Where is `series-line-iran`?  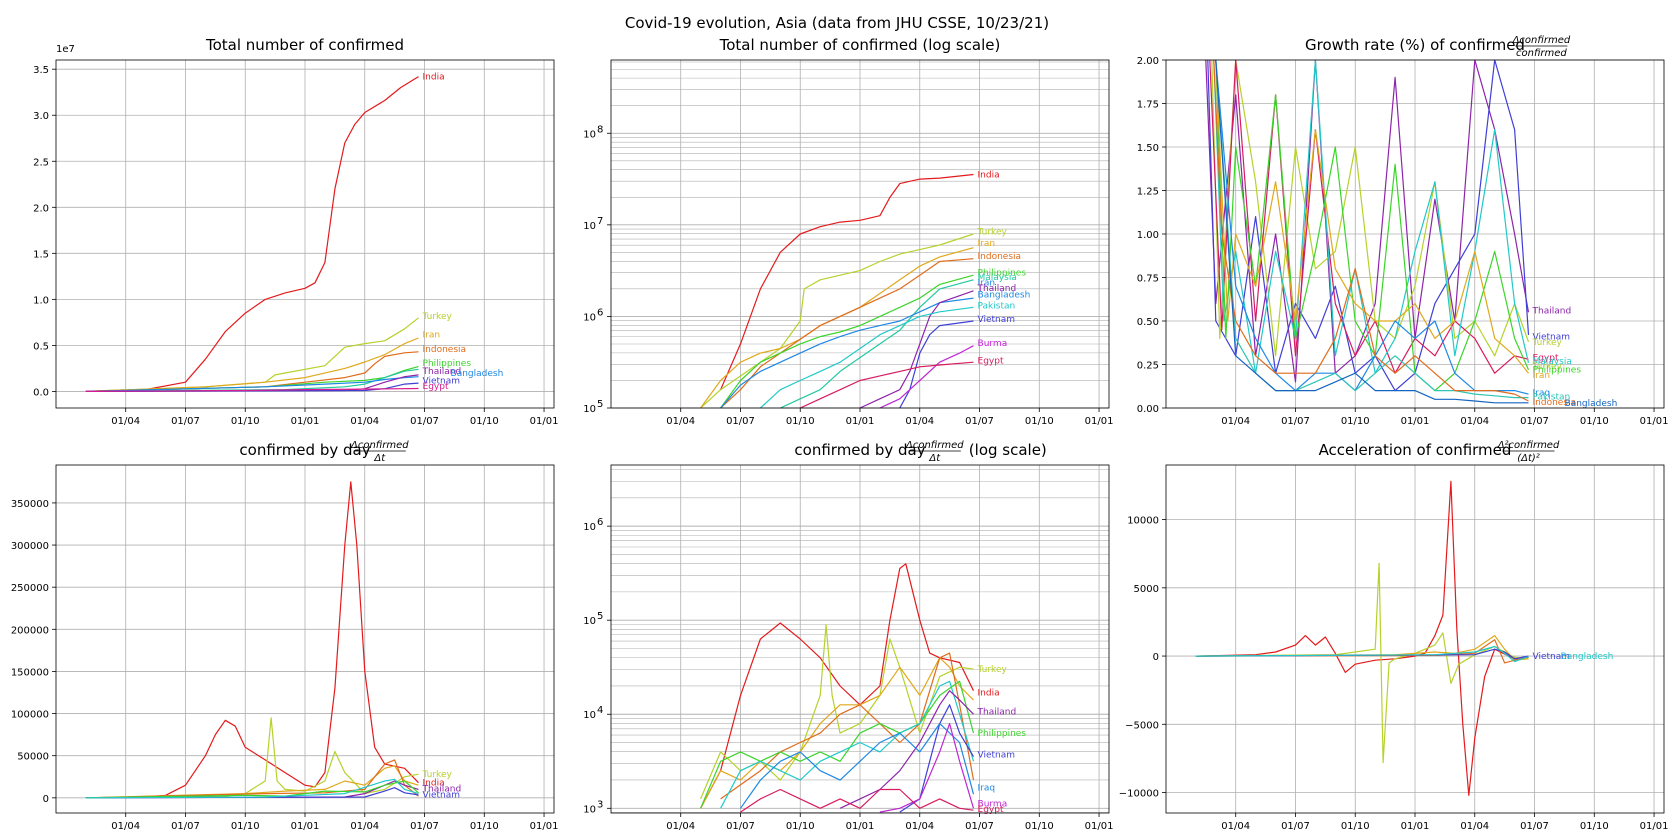 series-line-iran is located at coordinates (837, 733).